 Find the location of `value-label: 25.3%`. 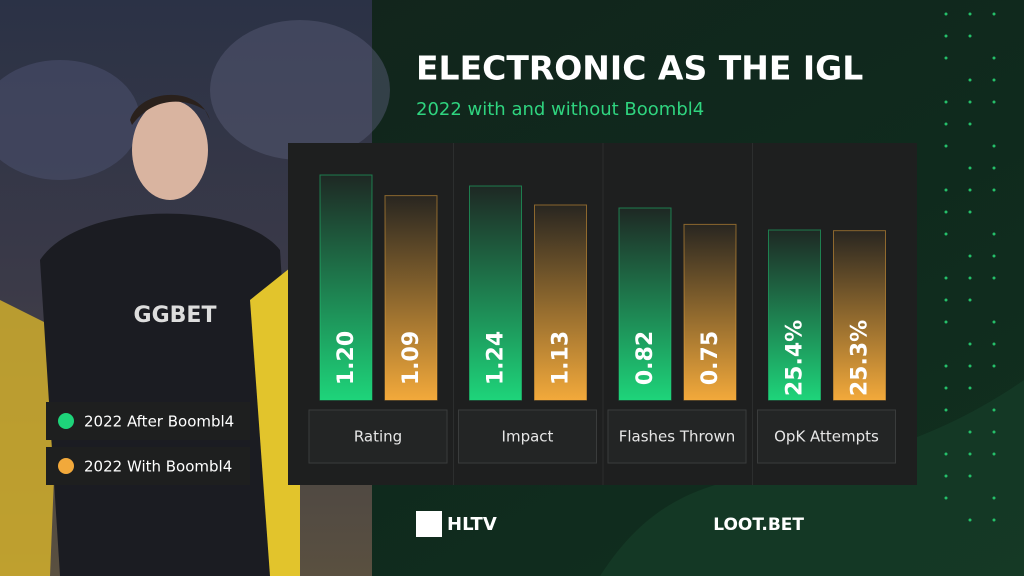

value-label: 25.3% is located at coordinates (860, 358).